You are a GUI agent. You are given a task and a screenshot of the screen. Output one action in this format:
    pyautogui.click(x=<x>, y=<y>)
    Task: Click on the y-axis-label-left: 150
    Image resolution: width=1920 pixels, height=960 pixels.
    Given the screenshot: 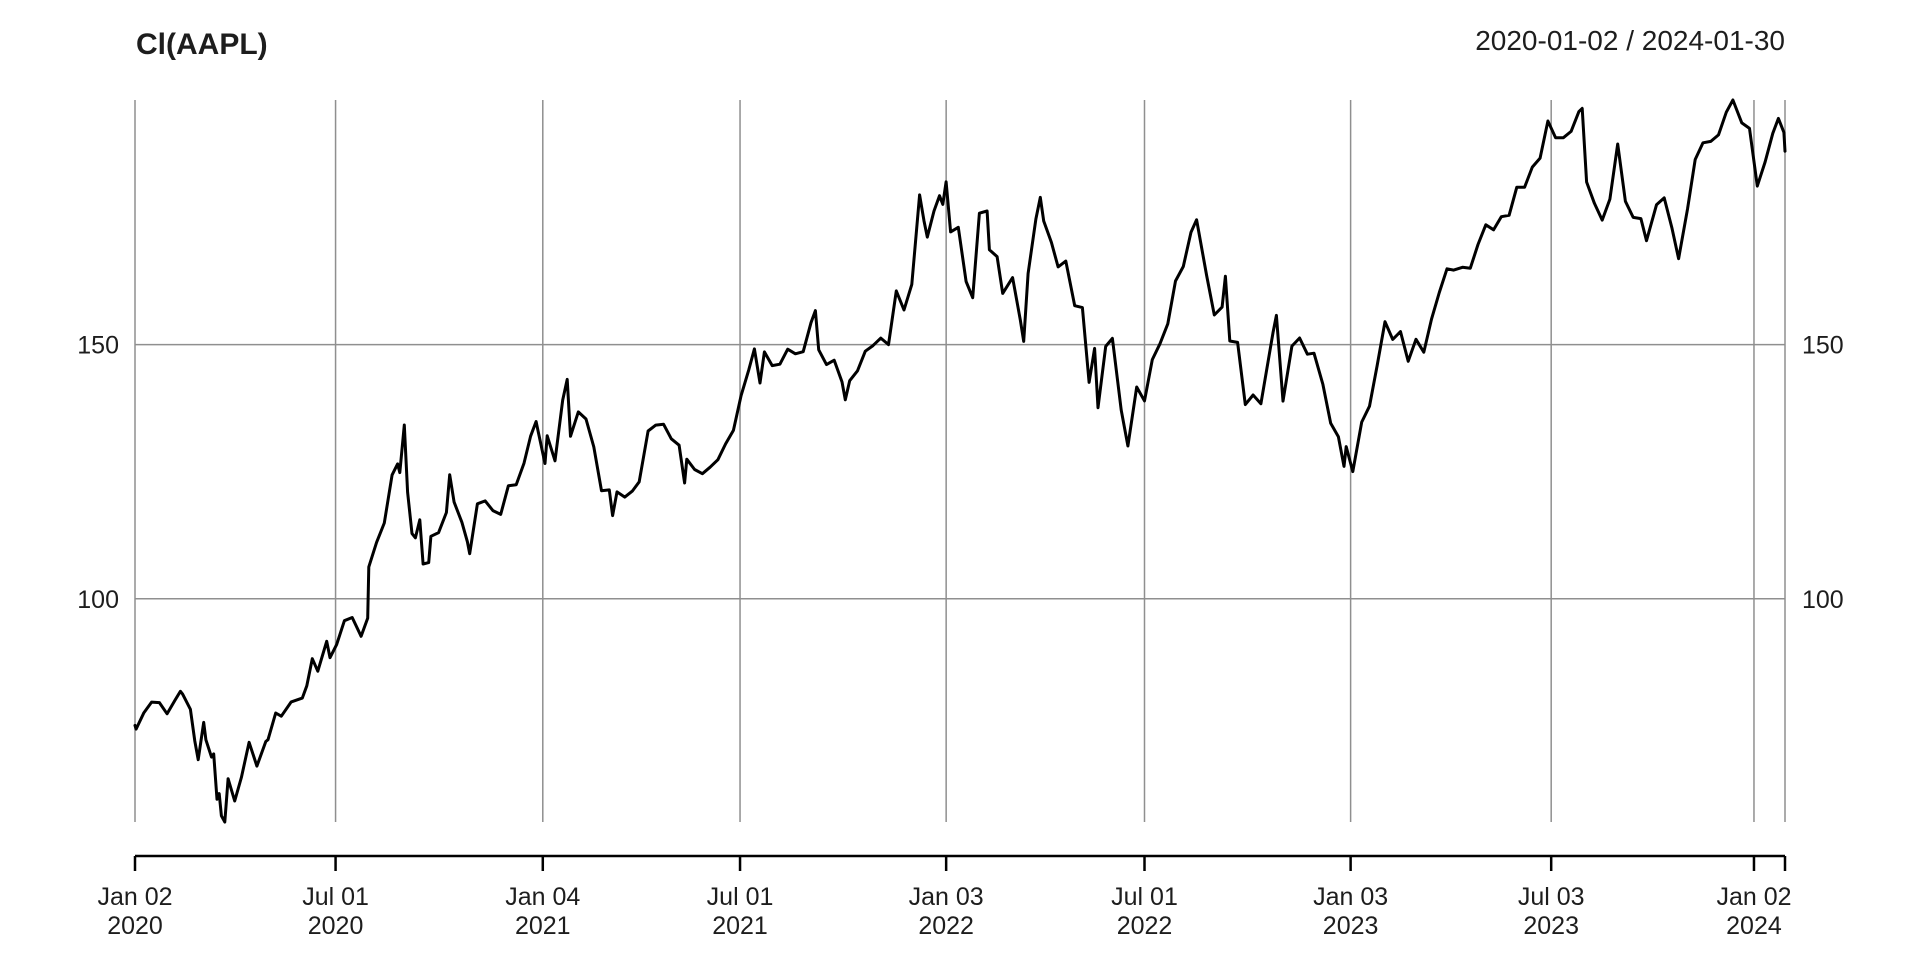 What is the action you would take?
    pyautogui.click(x=98, y=346)
    